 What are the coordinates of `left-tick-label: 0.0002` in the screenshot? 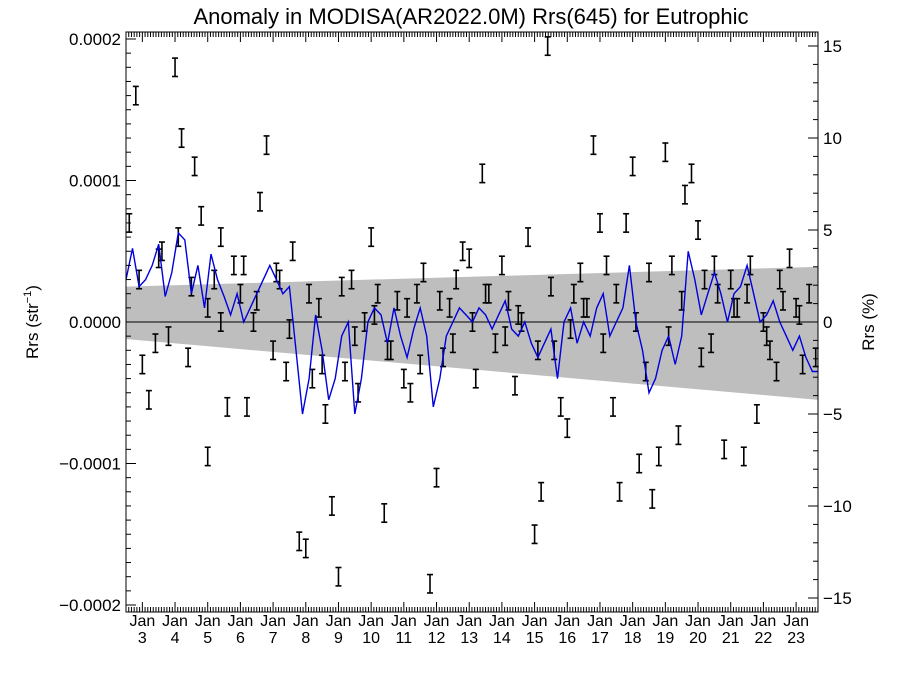 It's located at (95, 39).